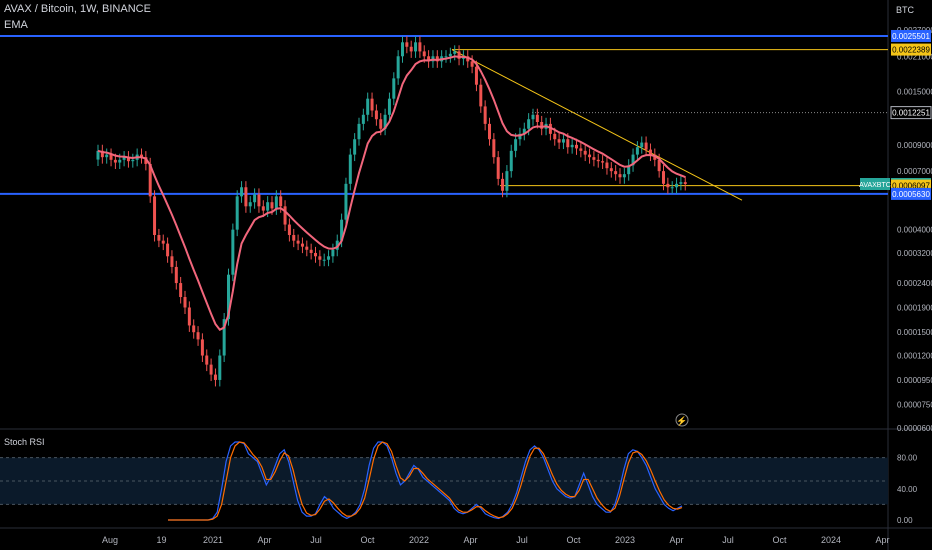 This screenshot has width=932, height=550. What do you see at coordinates (16, 25) in the screenshot?
I see `indicator-label: EMA` at bounding box center [16, 25].